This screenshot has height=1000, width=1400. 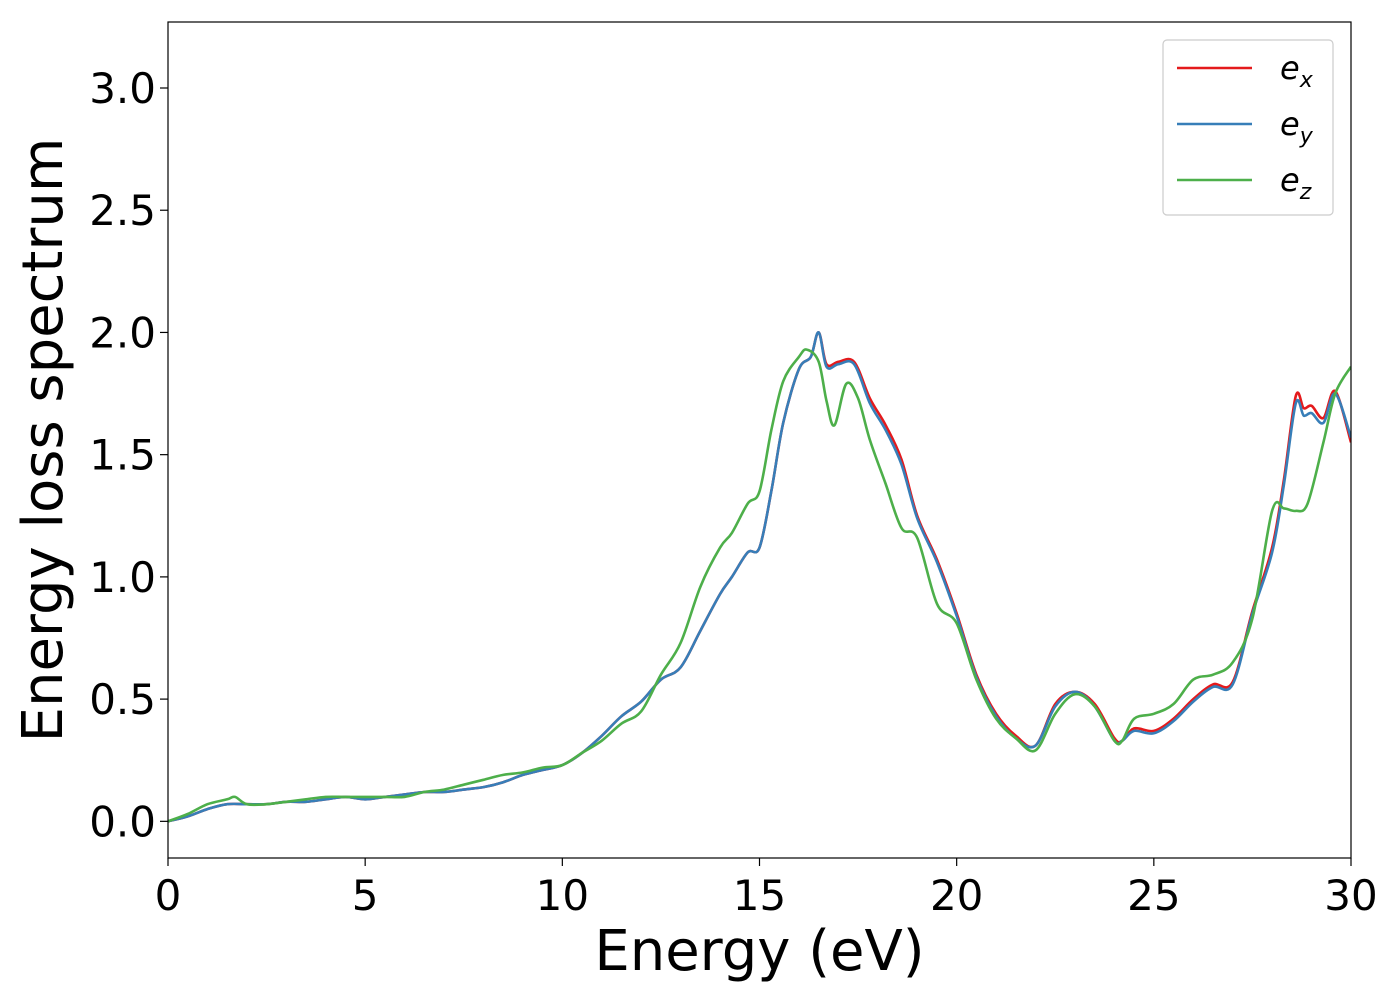 What do you see at coordinates (122, 88) in the screenshot?
I see `y-tick-label: 3.0` at bounding box center [122, 88].